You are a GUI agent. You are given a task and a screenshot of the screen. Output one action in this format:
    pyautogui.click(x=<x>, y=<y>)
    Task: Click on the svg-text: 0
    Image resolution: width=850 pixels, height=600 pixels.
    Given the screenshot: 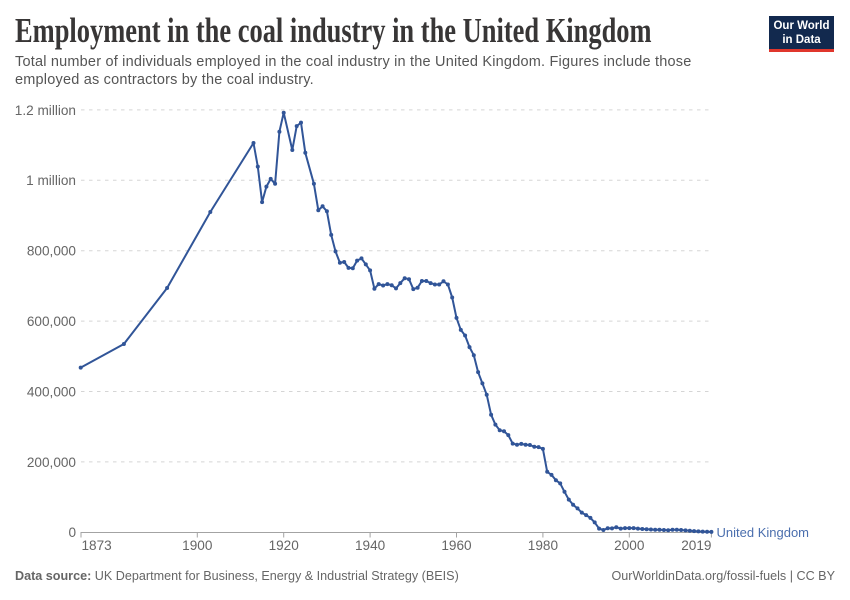 What is the action you would take?
    pyautogui.click(x=72, y=532)
    